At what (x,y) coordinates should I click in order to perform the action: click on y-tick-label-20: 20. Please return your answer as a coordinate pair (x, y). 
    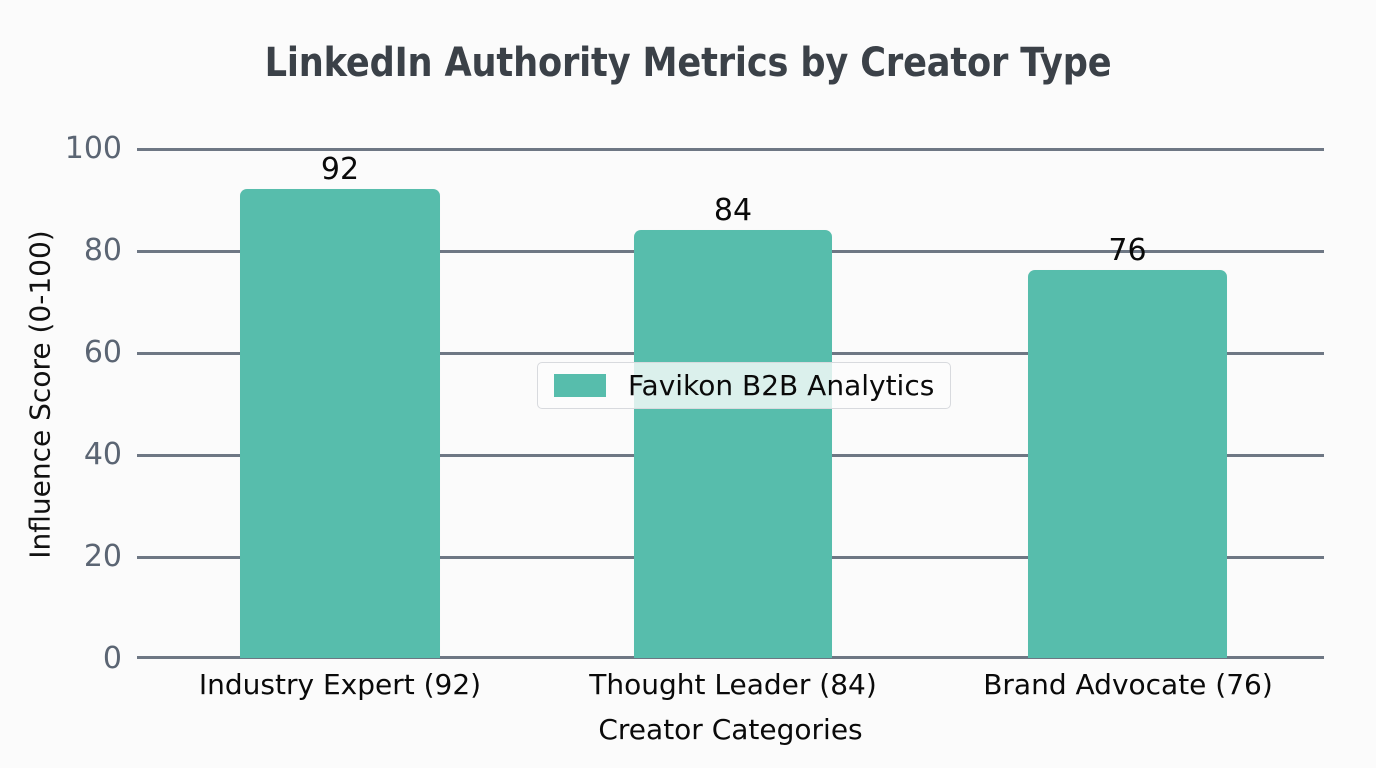
    Looking at the image, I should click on (102, 556).